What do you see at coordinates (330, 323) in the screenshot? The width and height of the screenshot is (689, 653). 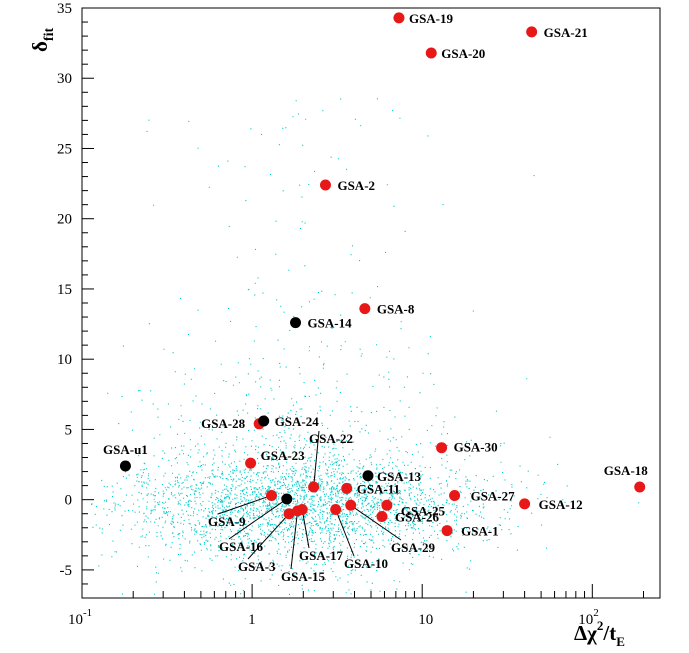 I see `data-point-label: GSA-14` at bounding box center [330, 323].